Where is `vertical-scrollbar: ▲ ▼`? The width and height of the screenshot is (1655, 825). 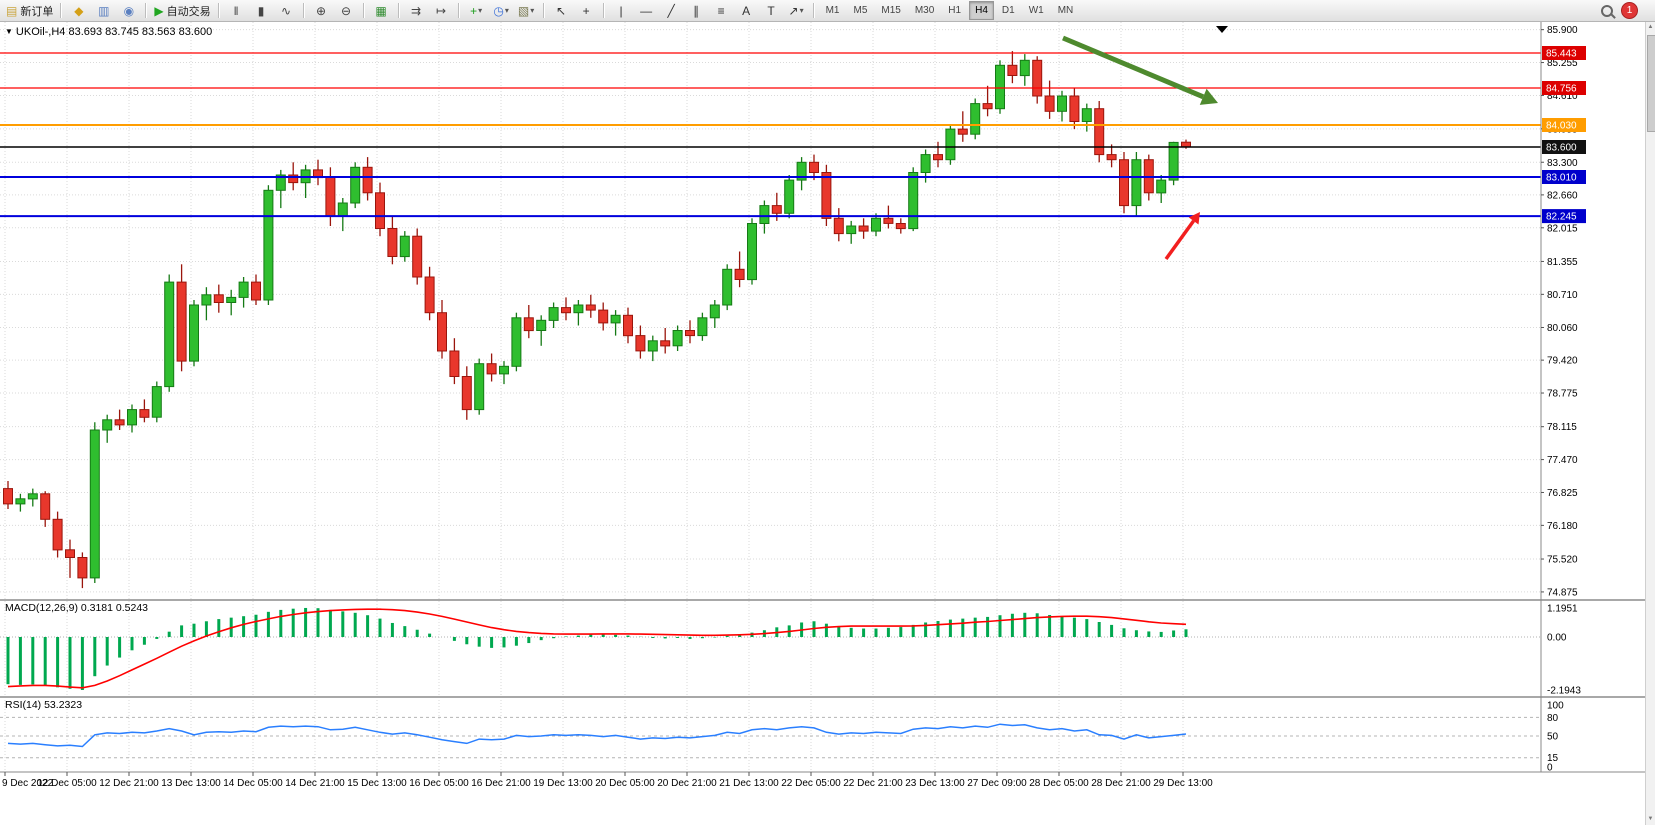
vertical-scrollbar: ▲ ▼ is located at coordinates (1650, 423).